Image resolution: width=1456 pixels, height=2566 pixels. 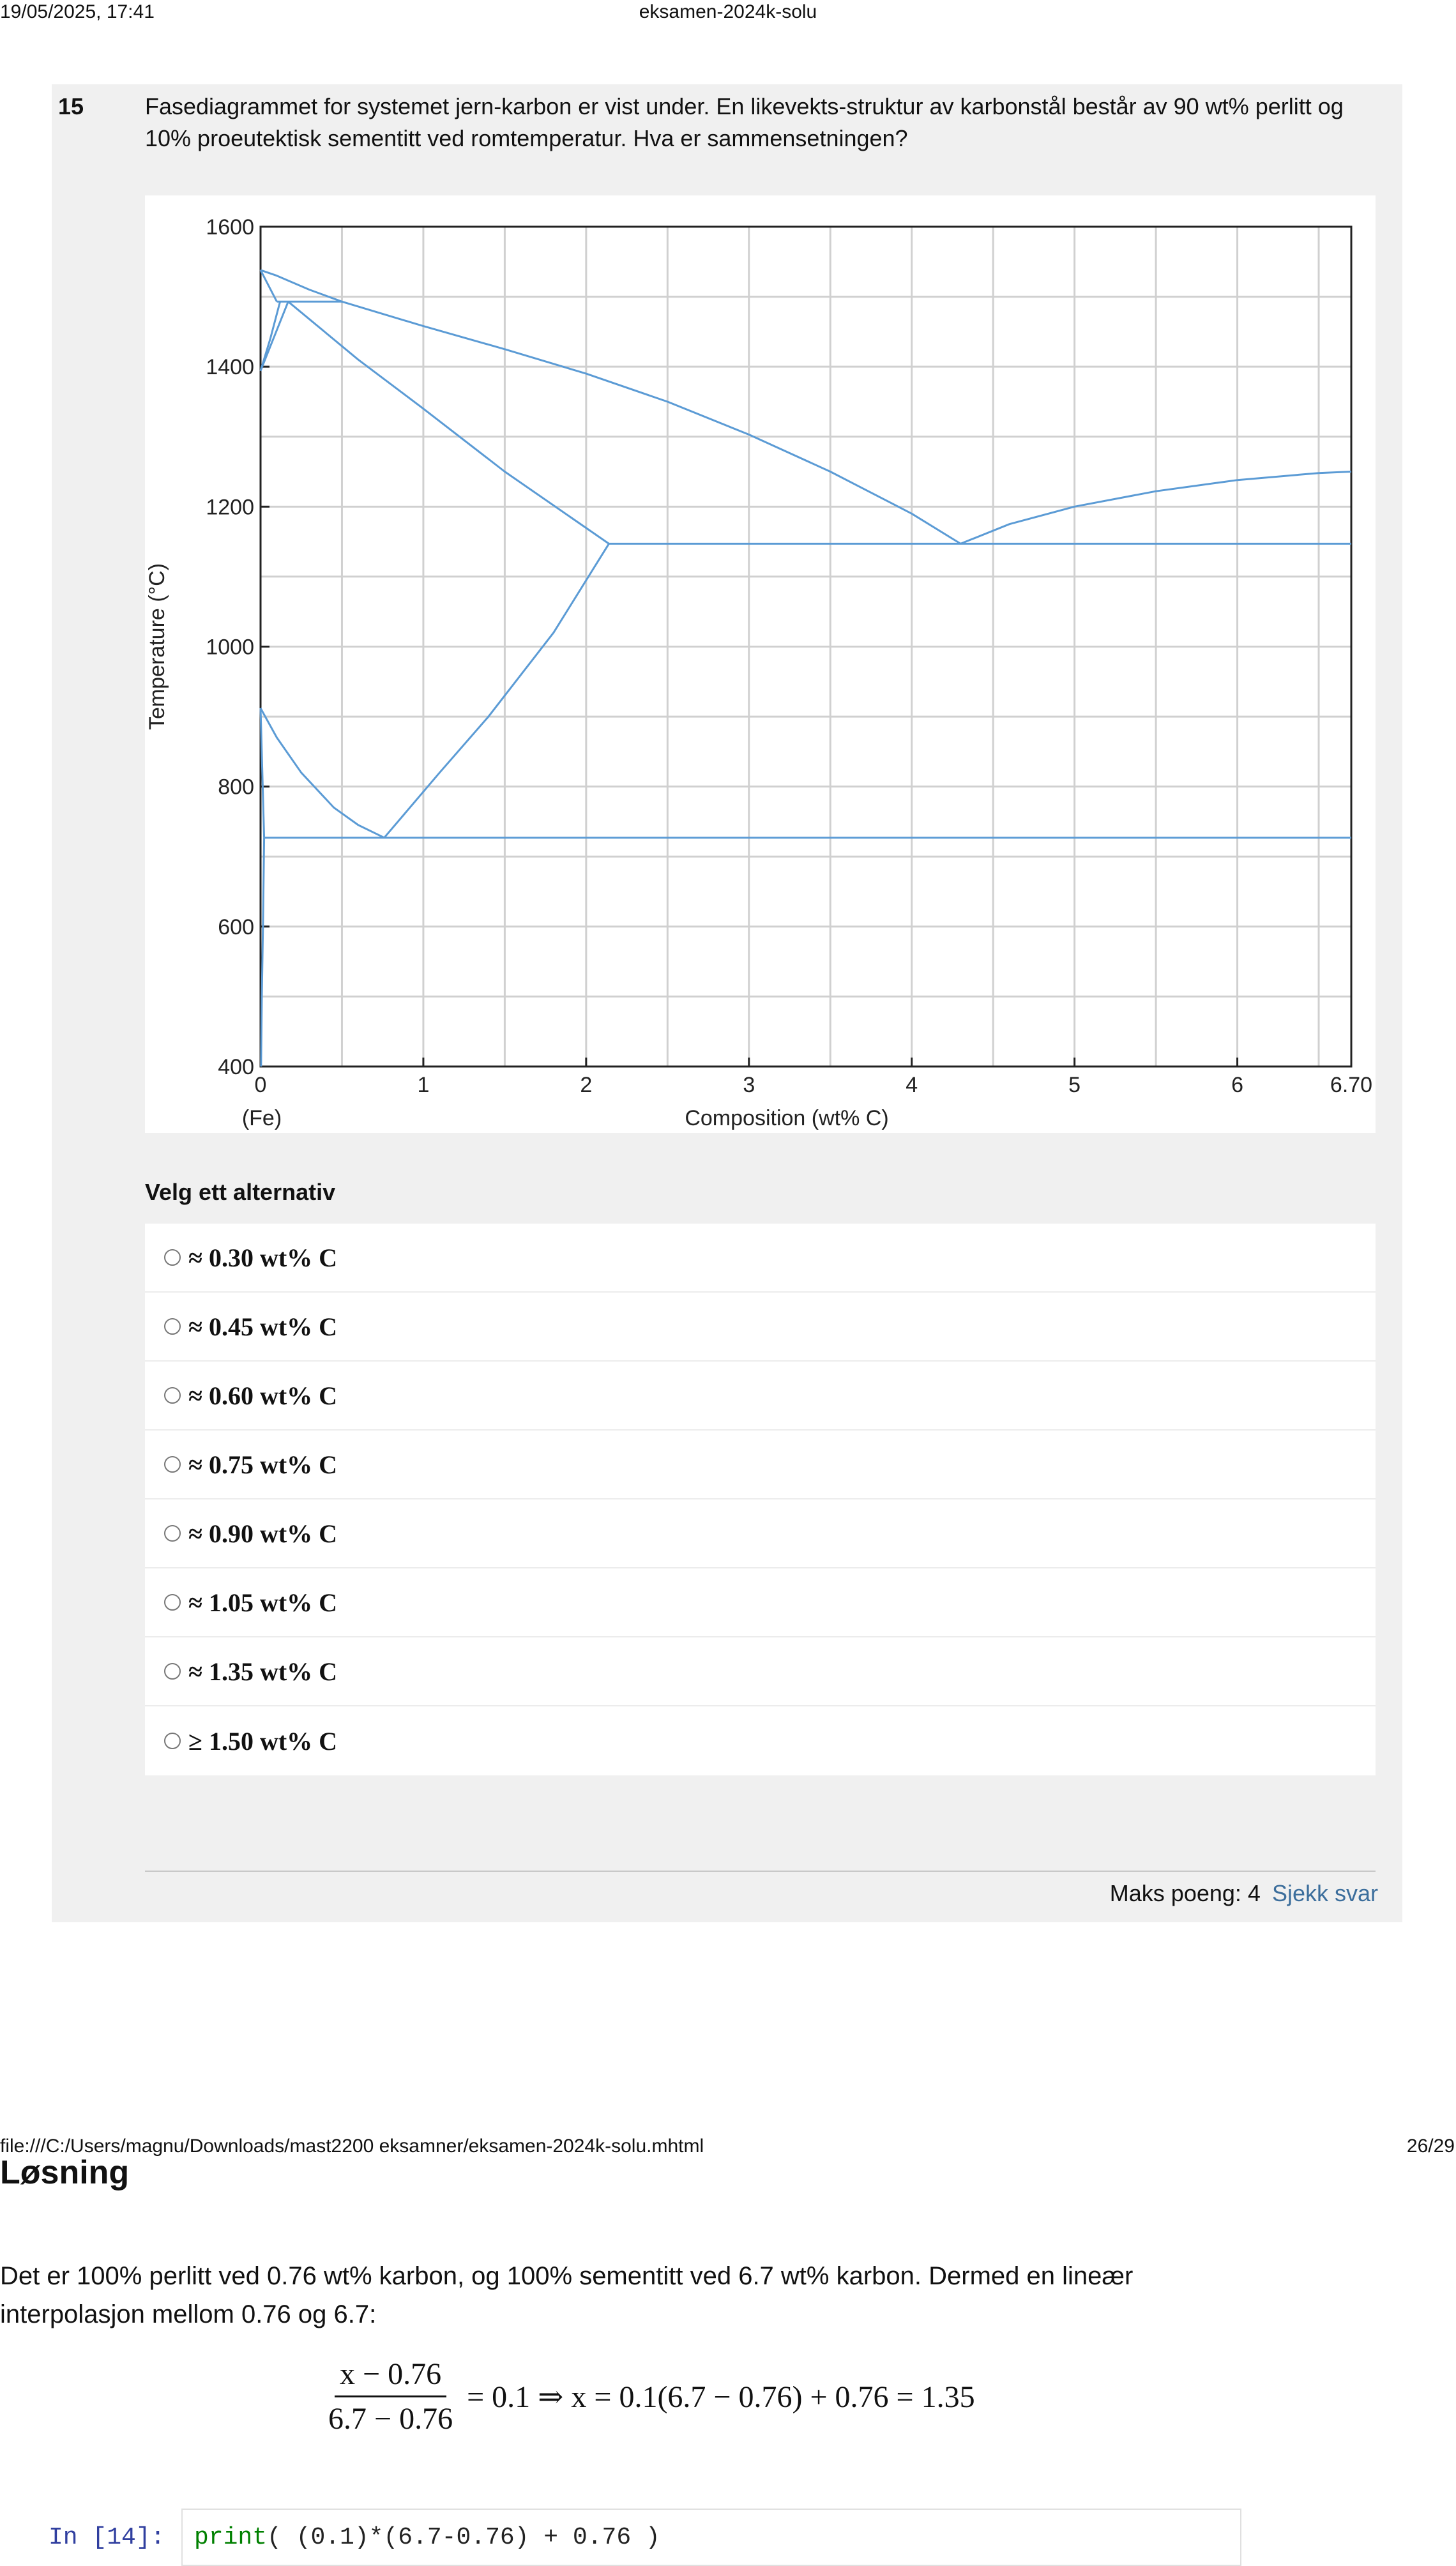 I want to click on y-tick-label: 1400, so click(x=230, y=367).